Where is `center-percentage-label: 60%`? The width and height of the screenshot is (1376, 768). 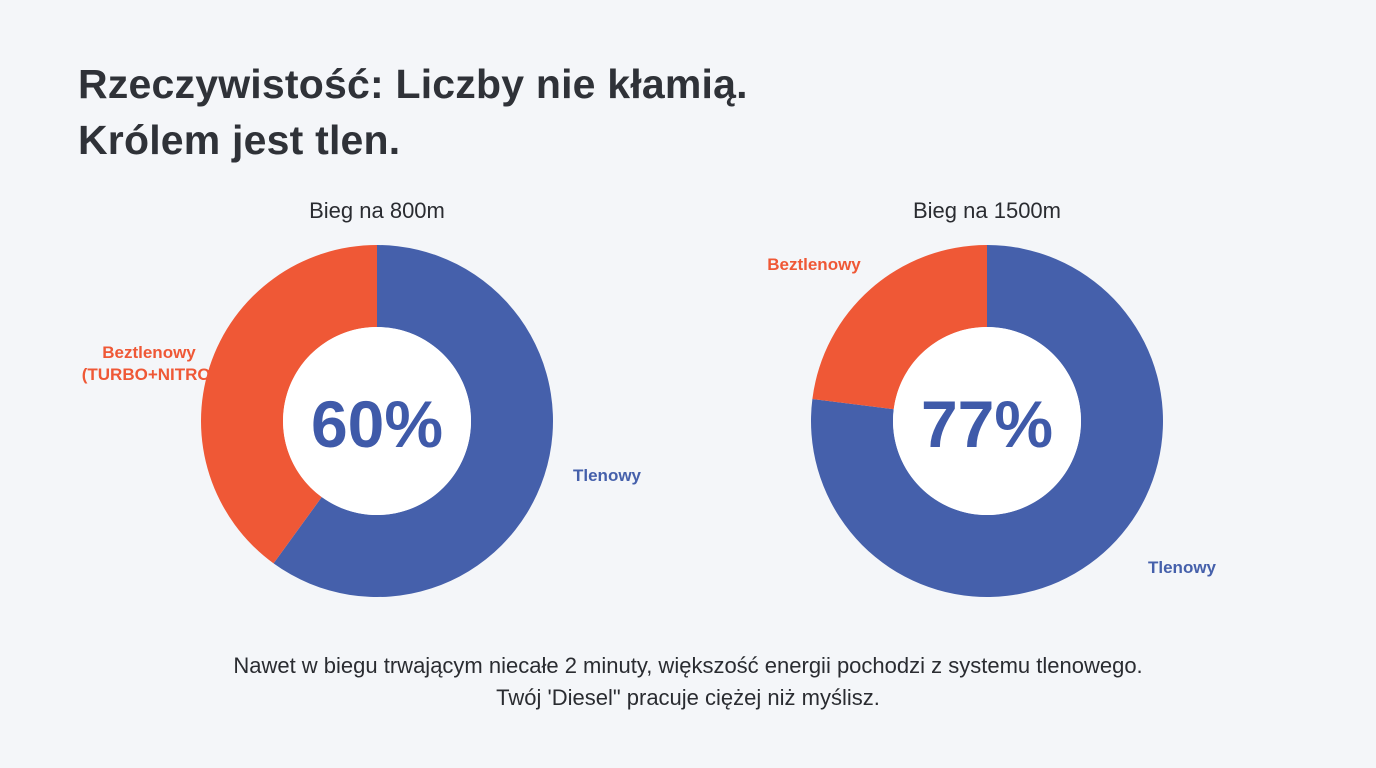 center-percentage-label: 60% is located at coordinates (377, 424).